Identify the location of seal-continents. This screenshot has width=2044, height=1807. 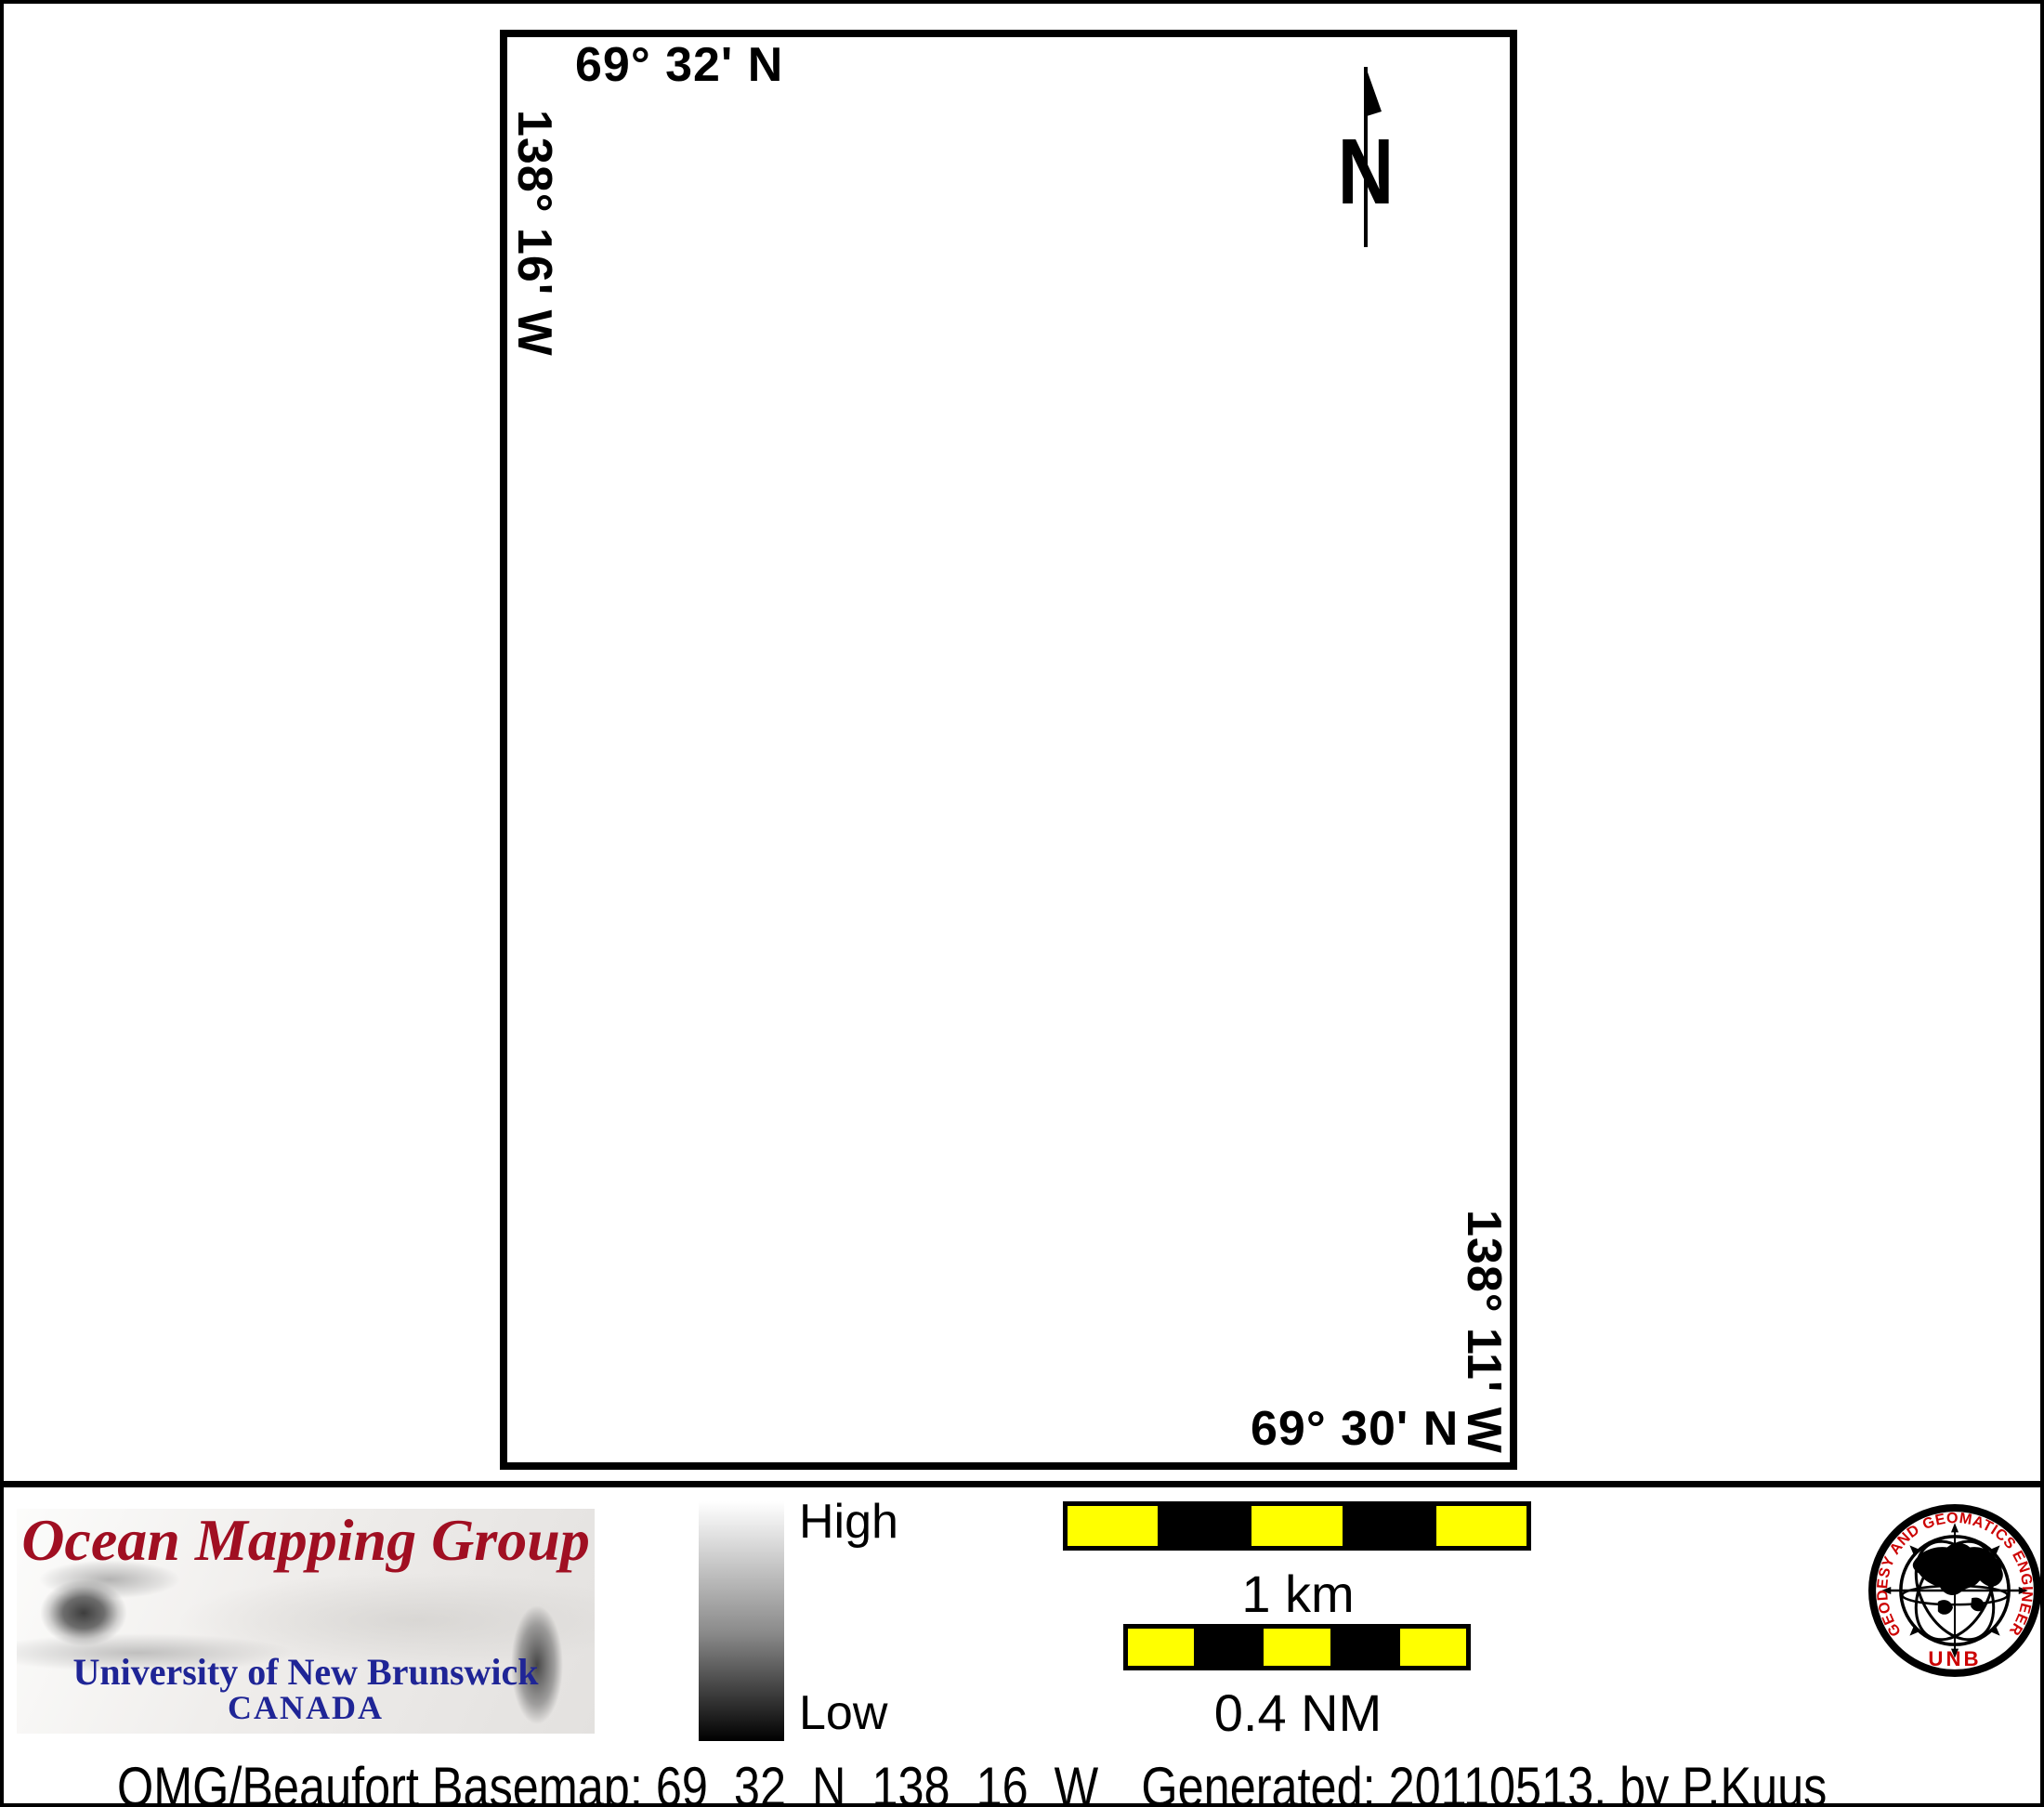
(1957, 1578).